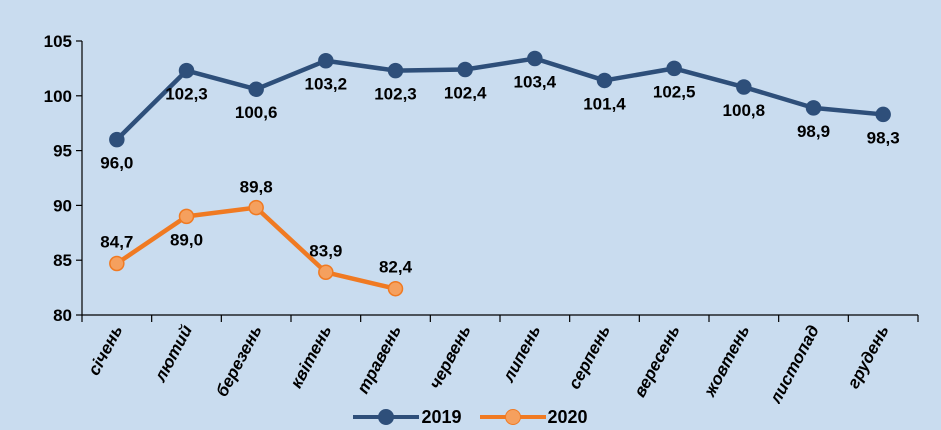 The height and width of the screenshot is (430, 941). Describe the element at coordinates (116, 241) in the screenshot. I see `data-label-2020: 84,7` at that location.